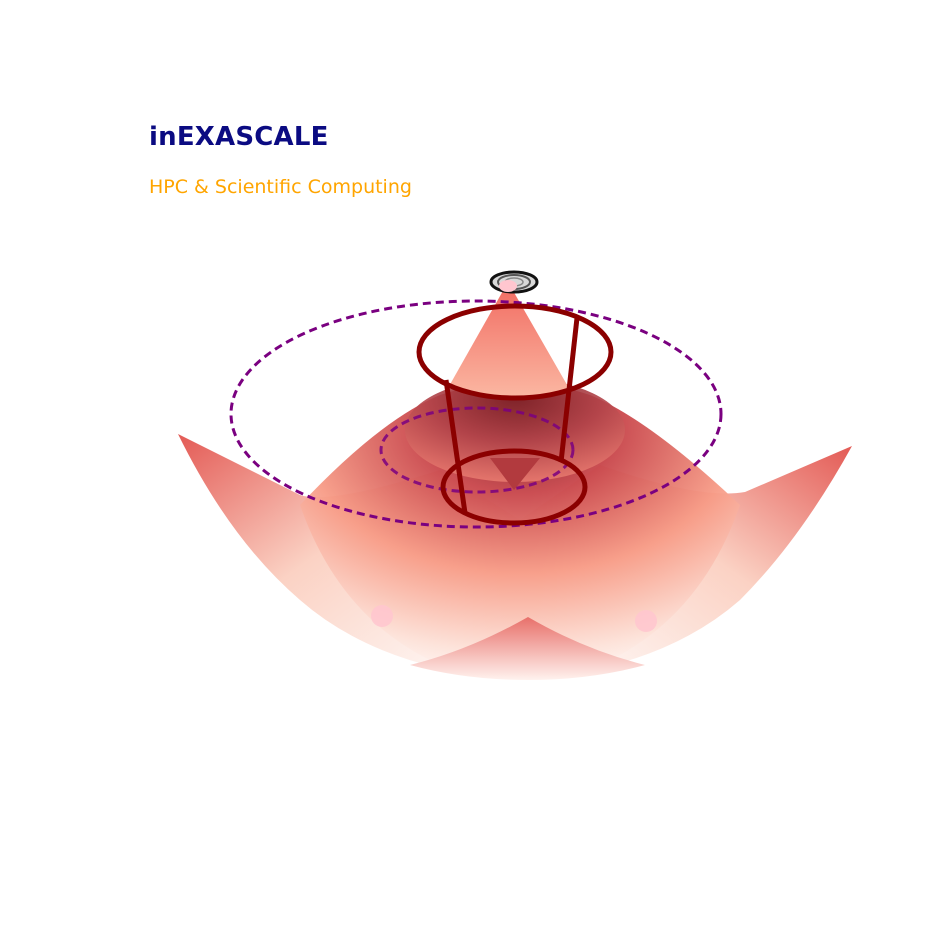 The width and height of the screenshot is (944, 944). Describe the element at coordinates (280, 187) in the screenshot. I see `logo-subtitle: HPC & Scientific Computing` at that location.